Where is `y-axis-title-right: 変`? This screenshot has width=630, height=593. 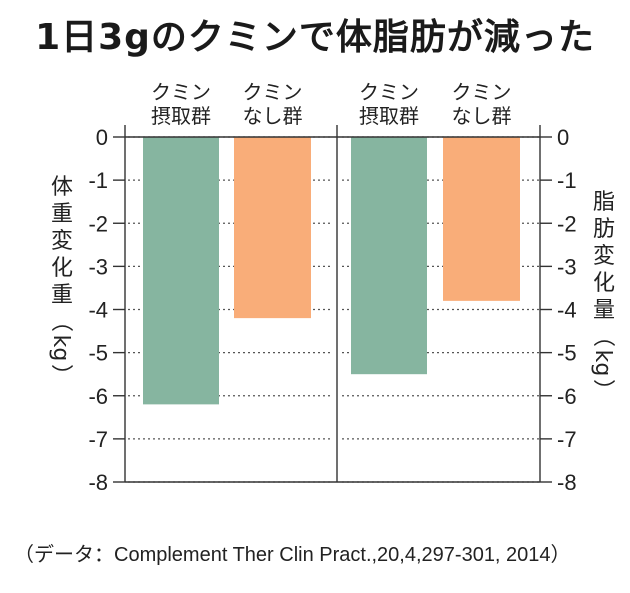 y-axis-title-right: 変 is located at coordinates (604, 256).